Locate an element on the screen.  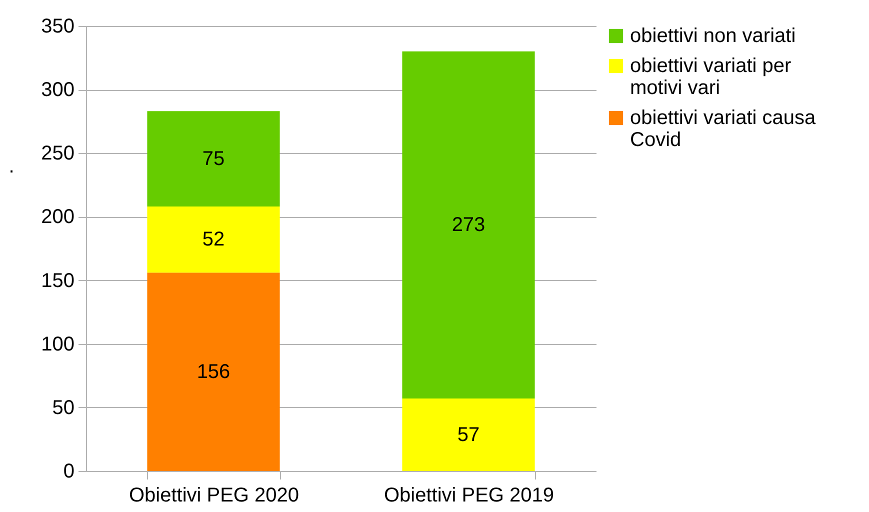
data-label: 156 is located at coordinates (213, 371).